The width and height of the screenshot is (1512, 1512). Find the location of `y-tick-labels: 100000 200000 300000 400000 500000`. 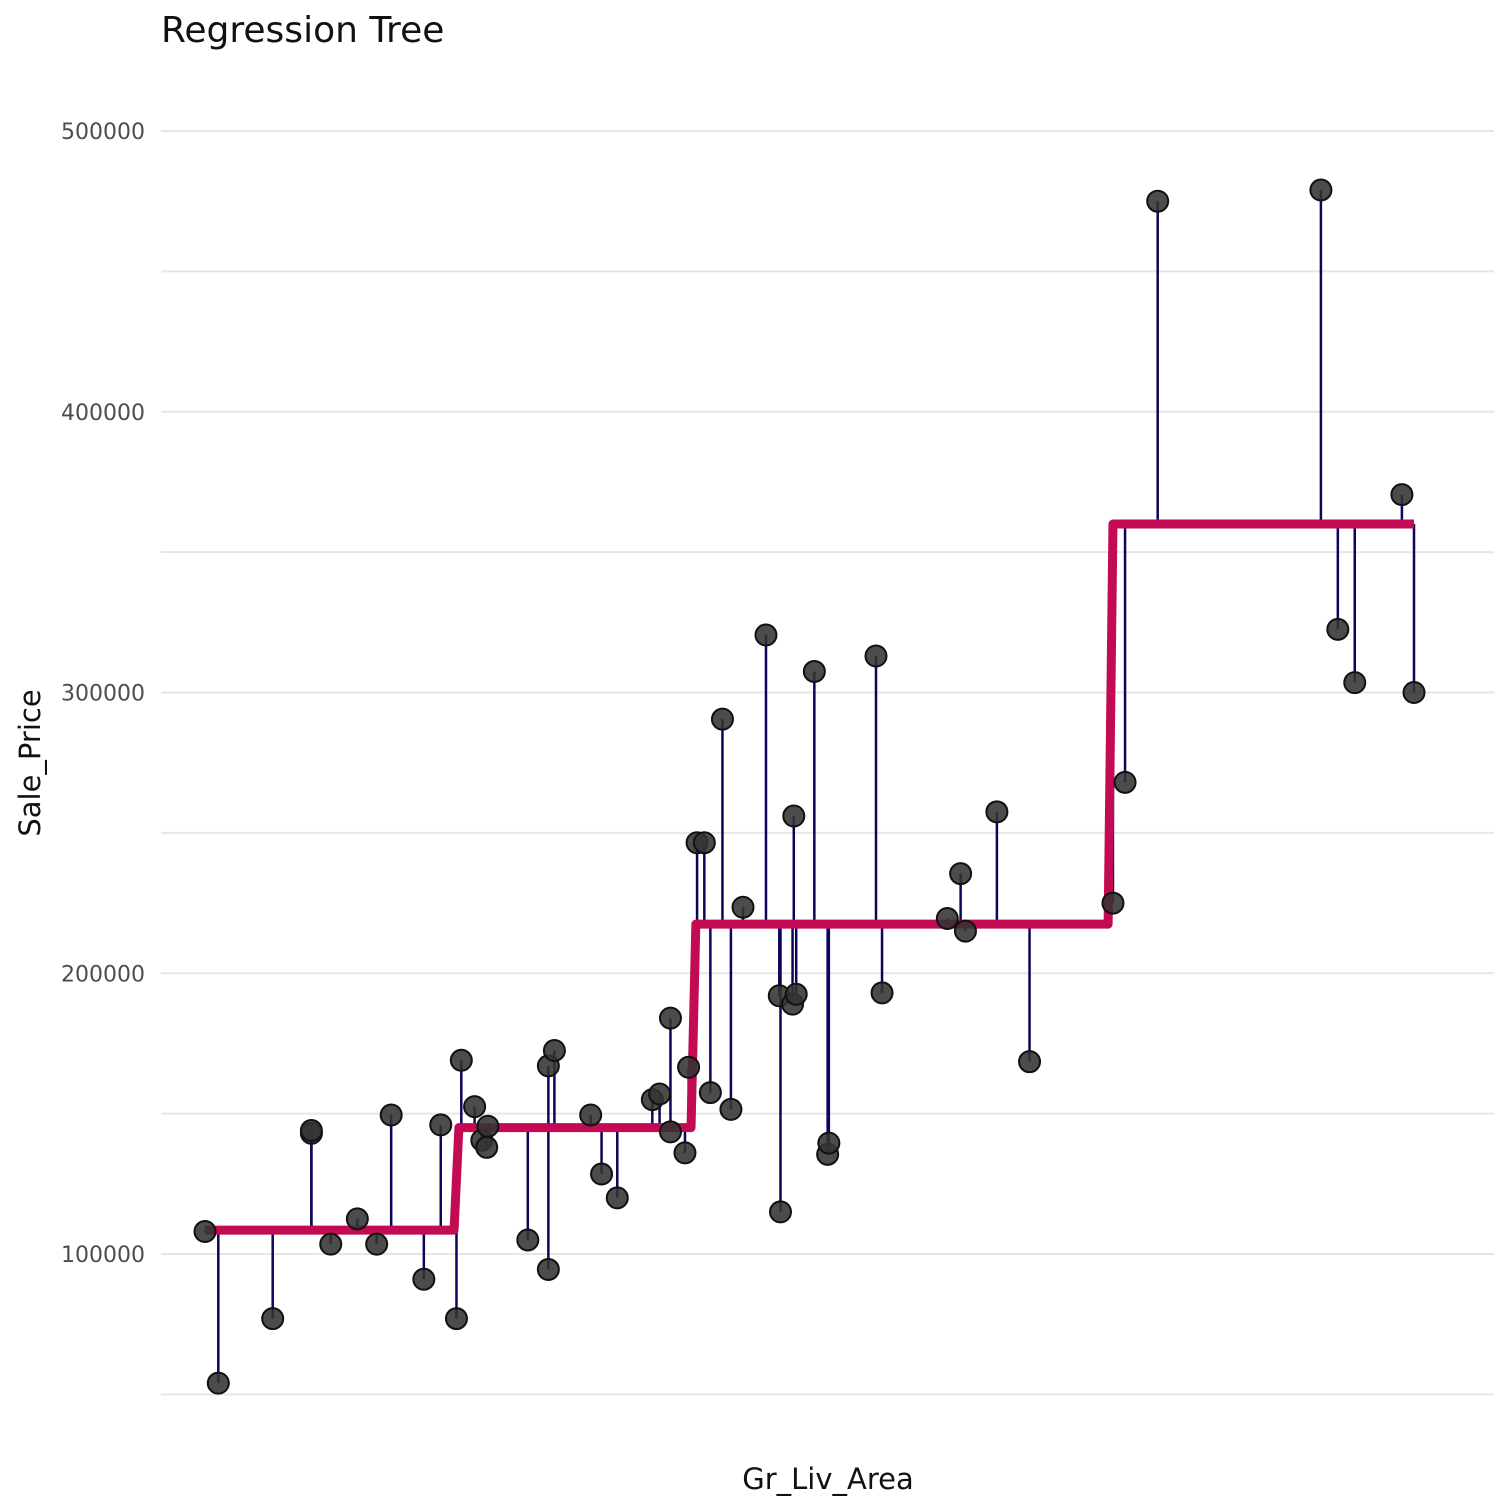

y-tick-labels: 100000 200000 300000 400000 500000 is located at coordinates (103, 694).